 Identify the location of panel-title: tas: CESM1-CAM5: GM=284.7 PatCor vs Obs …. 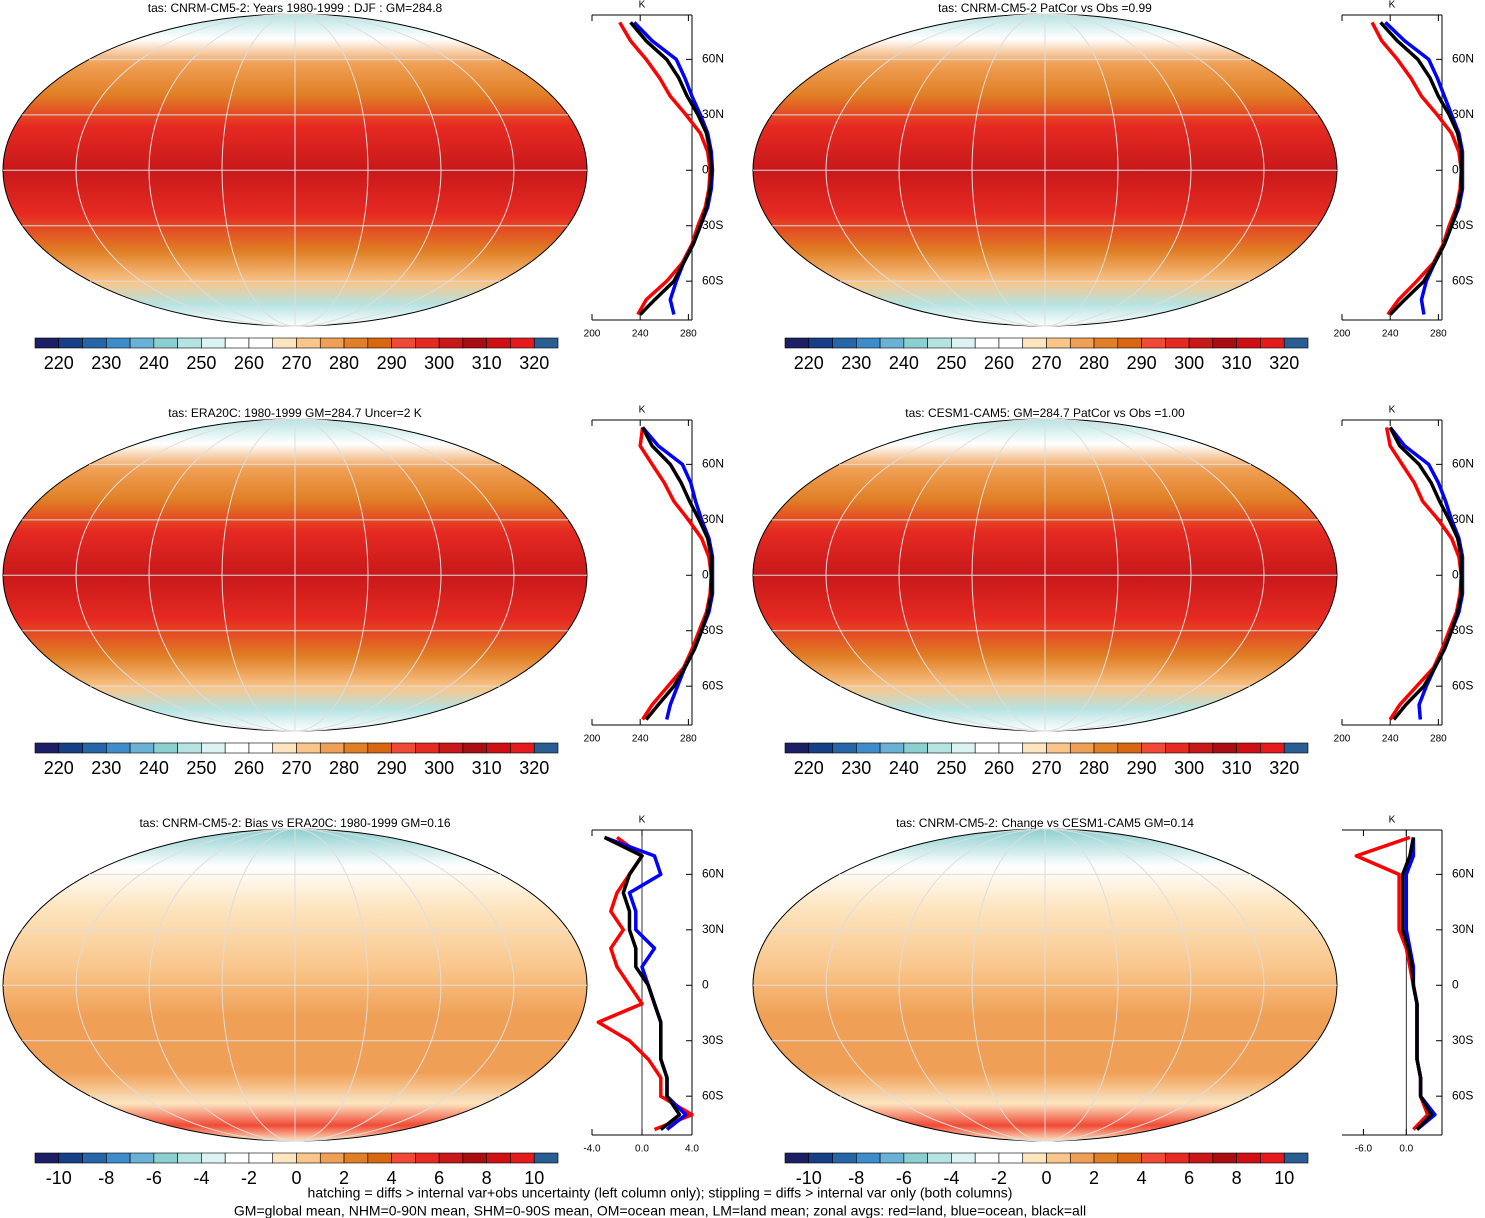
(1045, 413).